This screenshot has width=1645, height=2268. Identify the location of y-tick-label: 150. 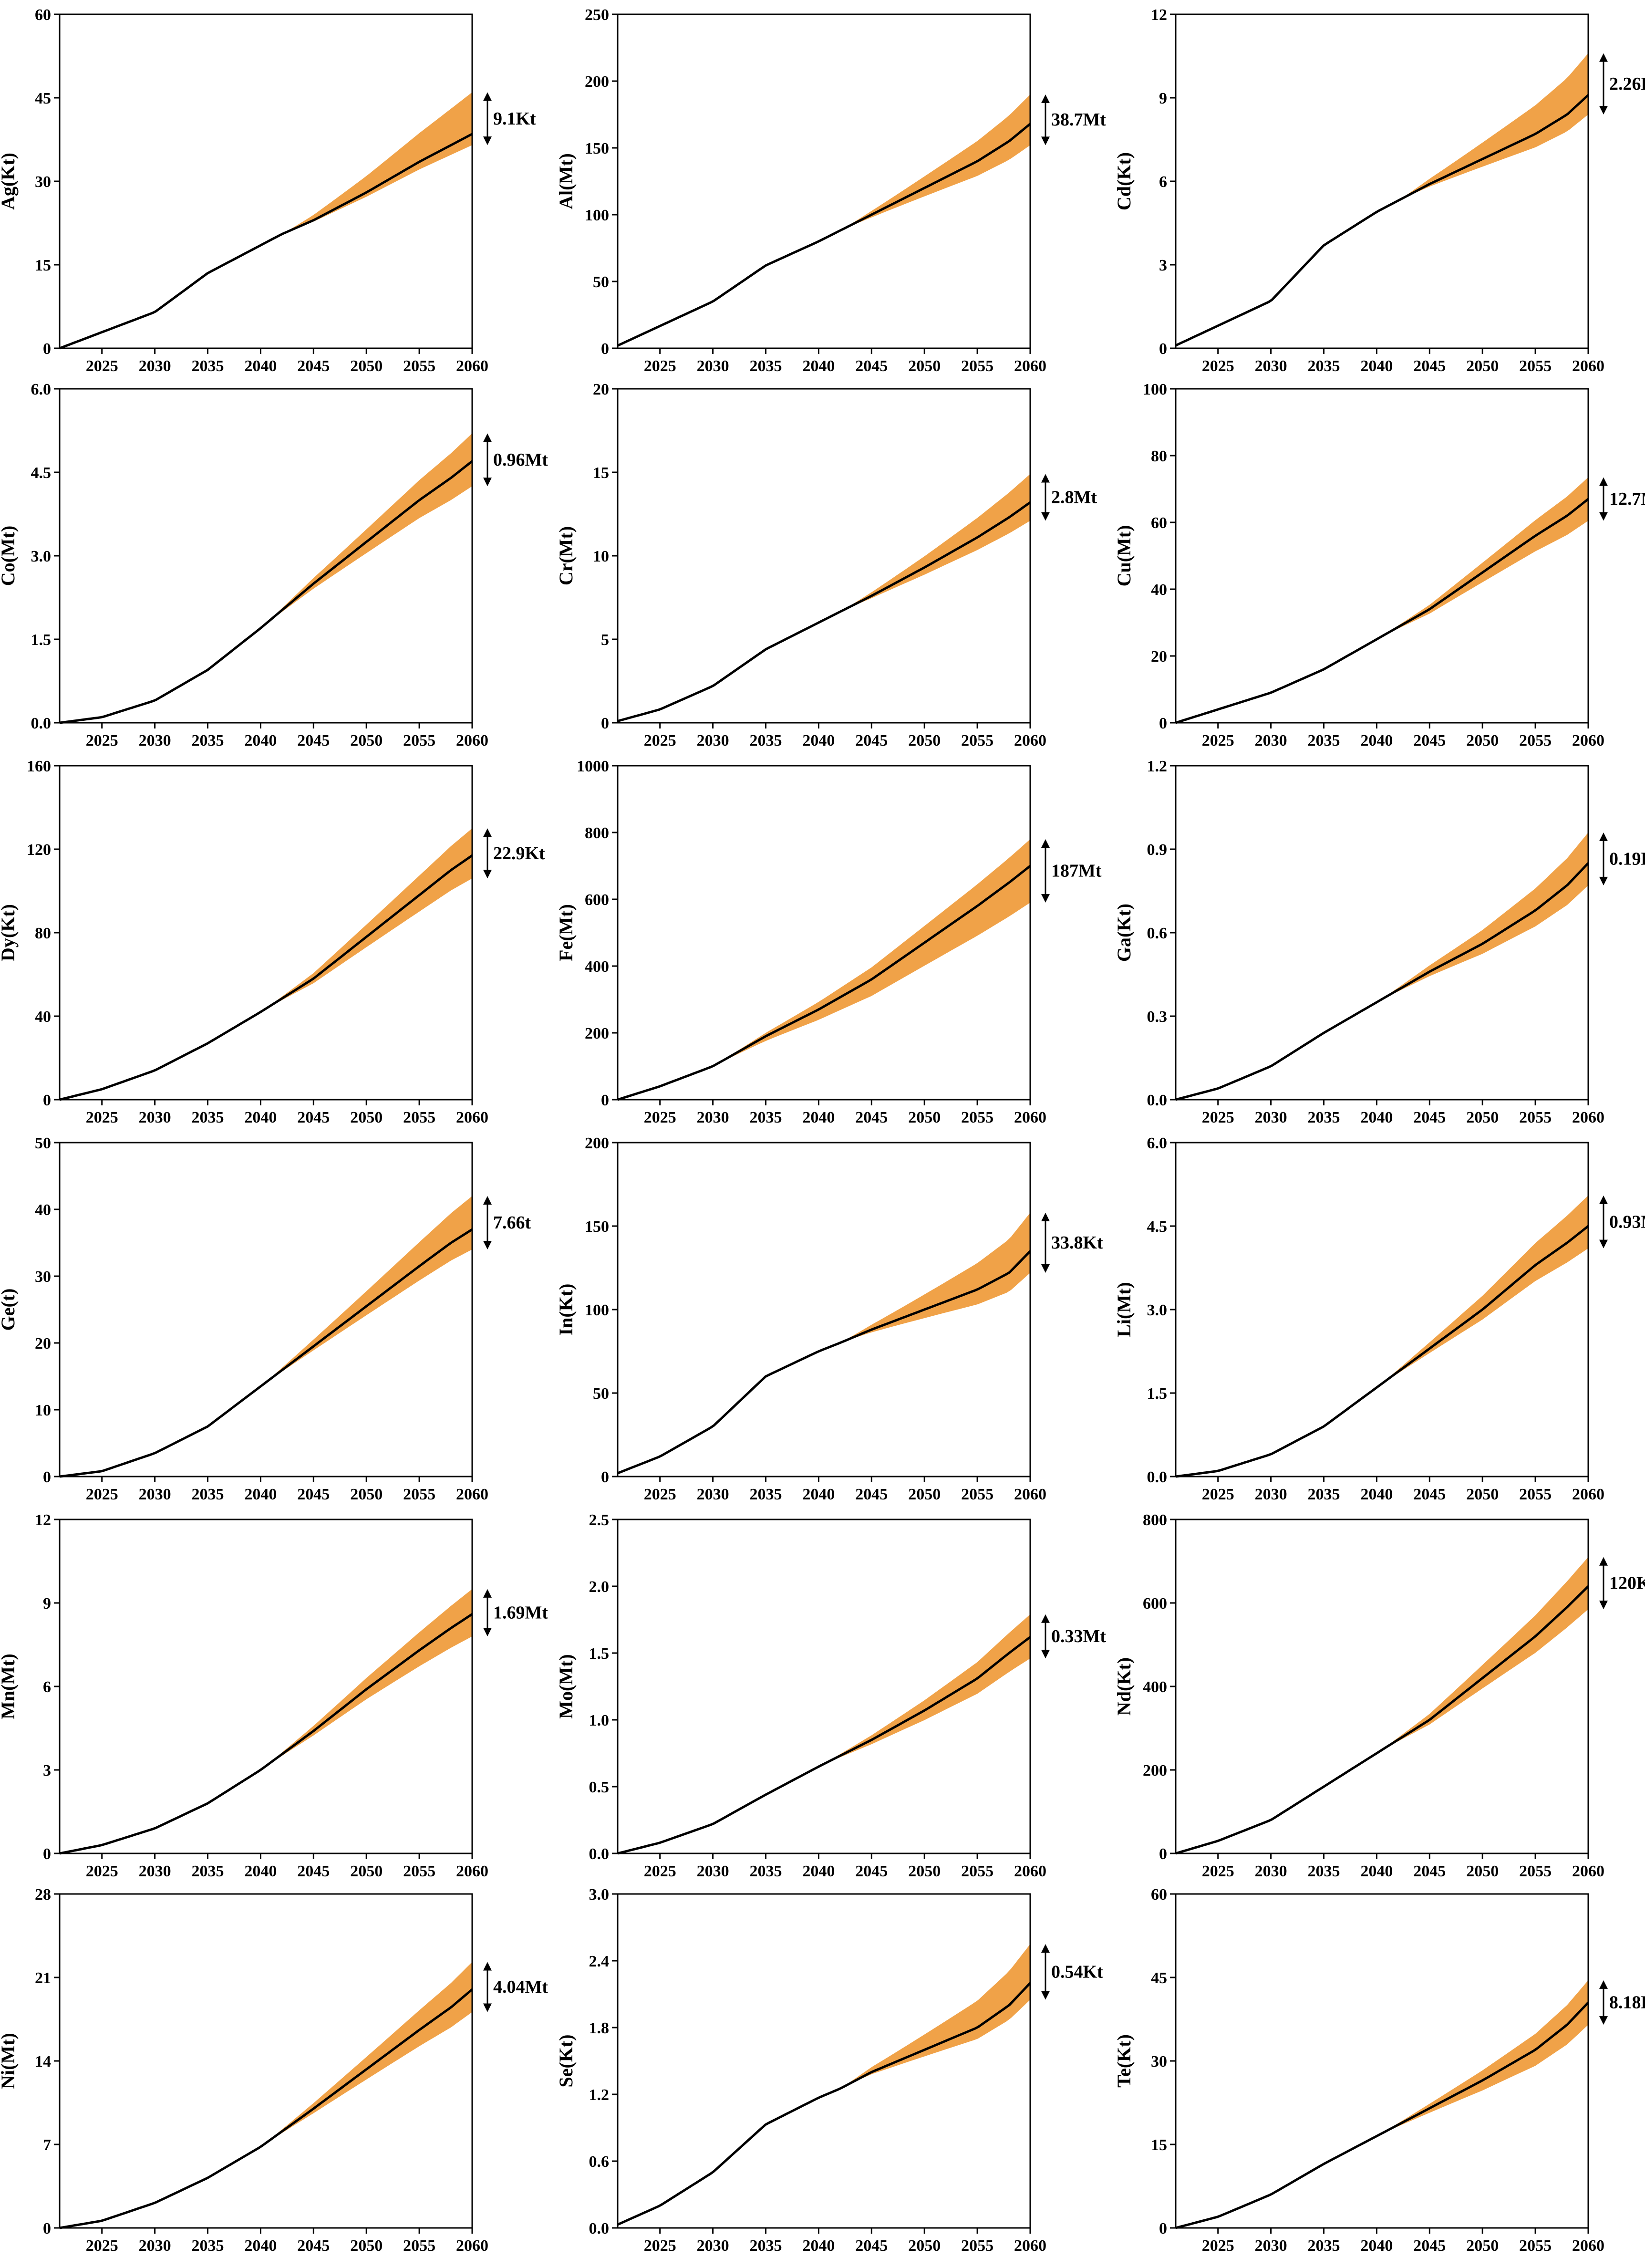
(597, 148).